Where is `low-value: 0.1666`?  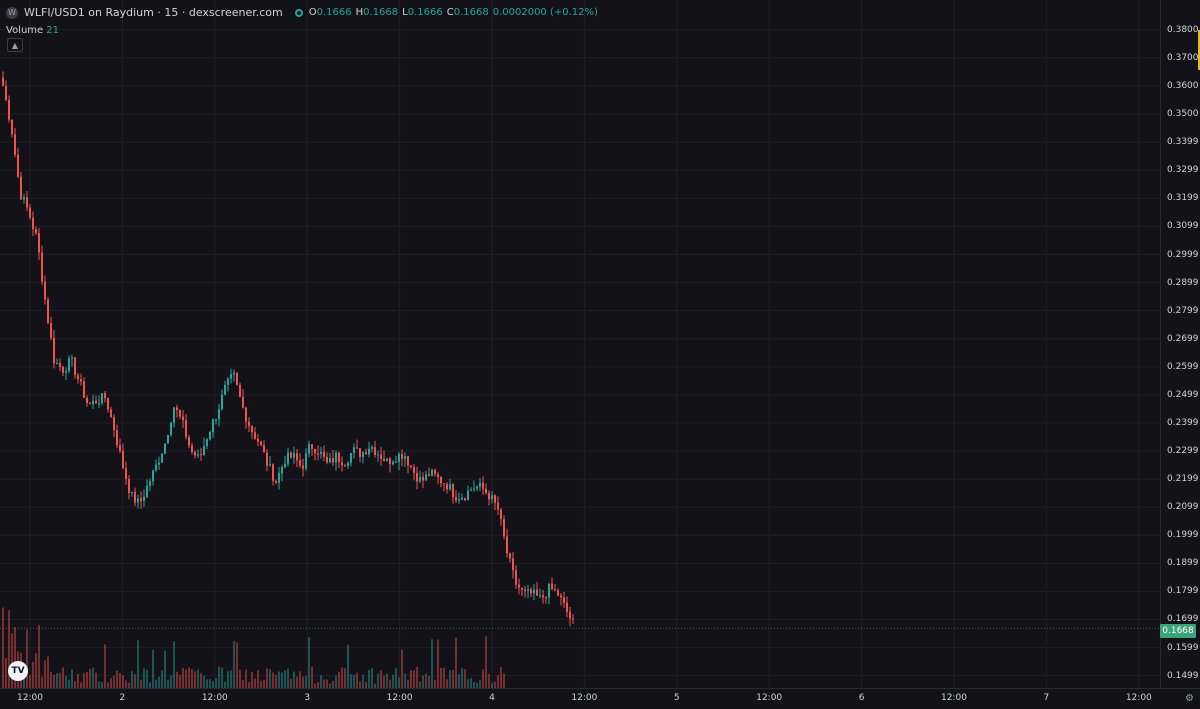 low-value: 0.1666 is located at coordinates (425, 12).